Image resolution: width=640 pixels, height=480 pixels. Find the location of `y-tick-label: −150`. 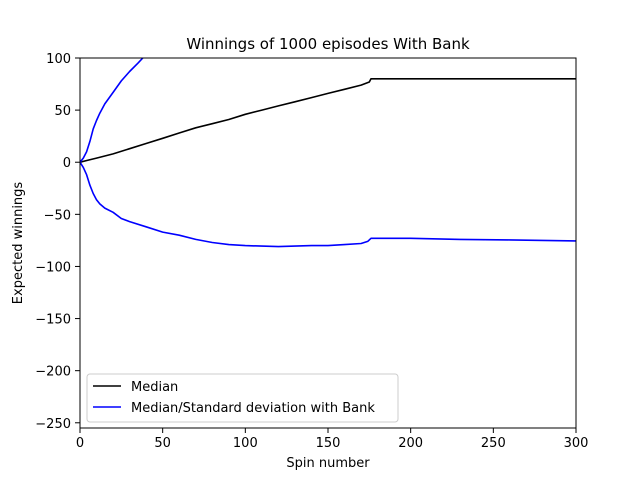

y-tick-label: −150 is located at coordinates (53, 320).